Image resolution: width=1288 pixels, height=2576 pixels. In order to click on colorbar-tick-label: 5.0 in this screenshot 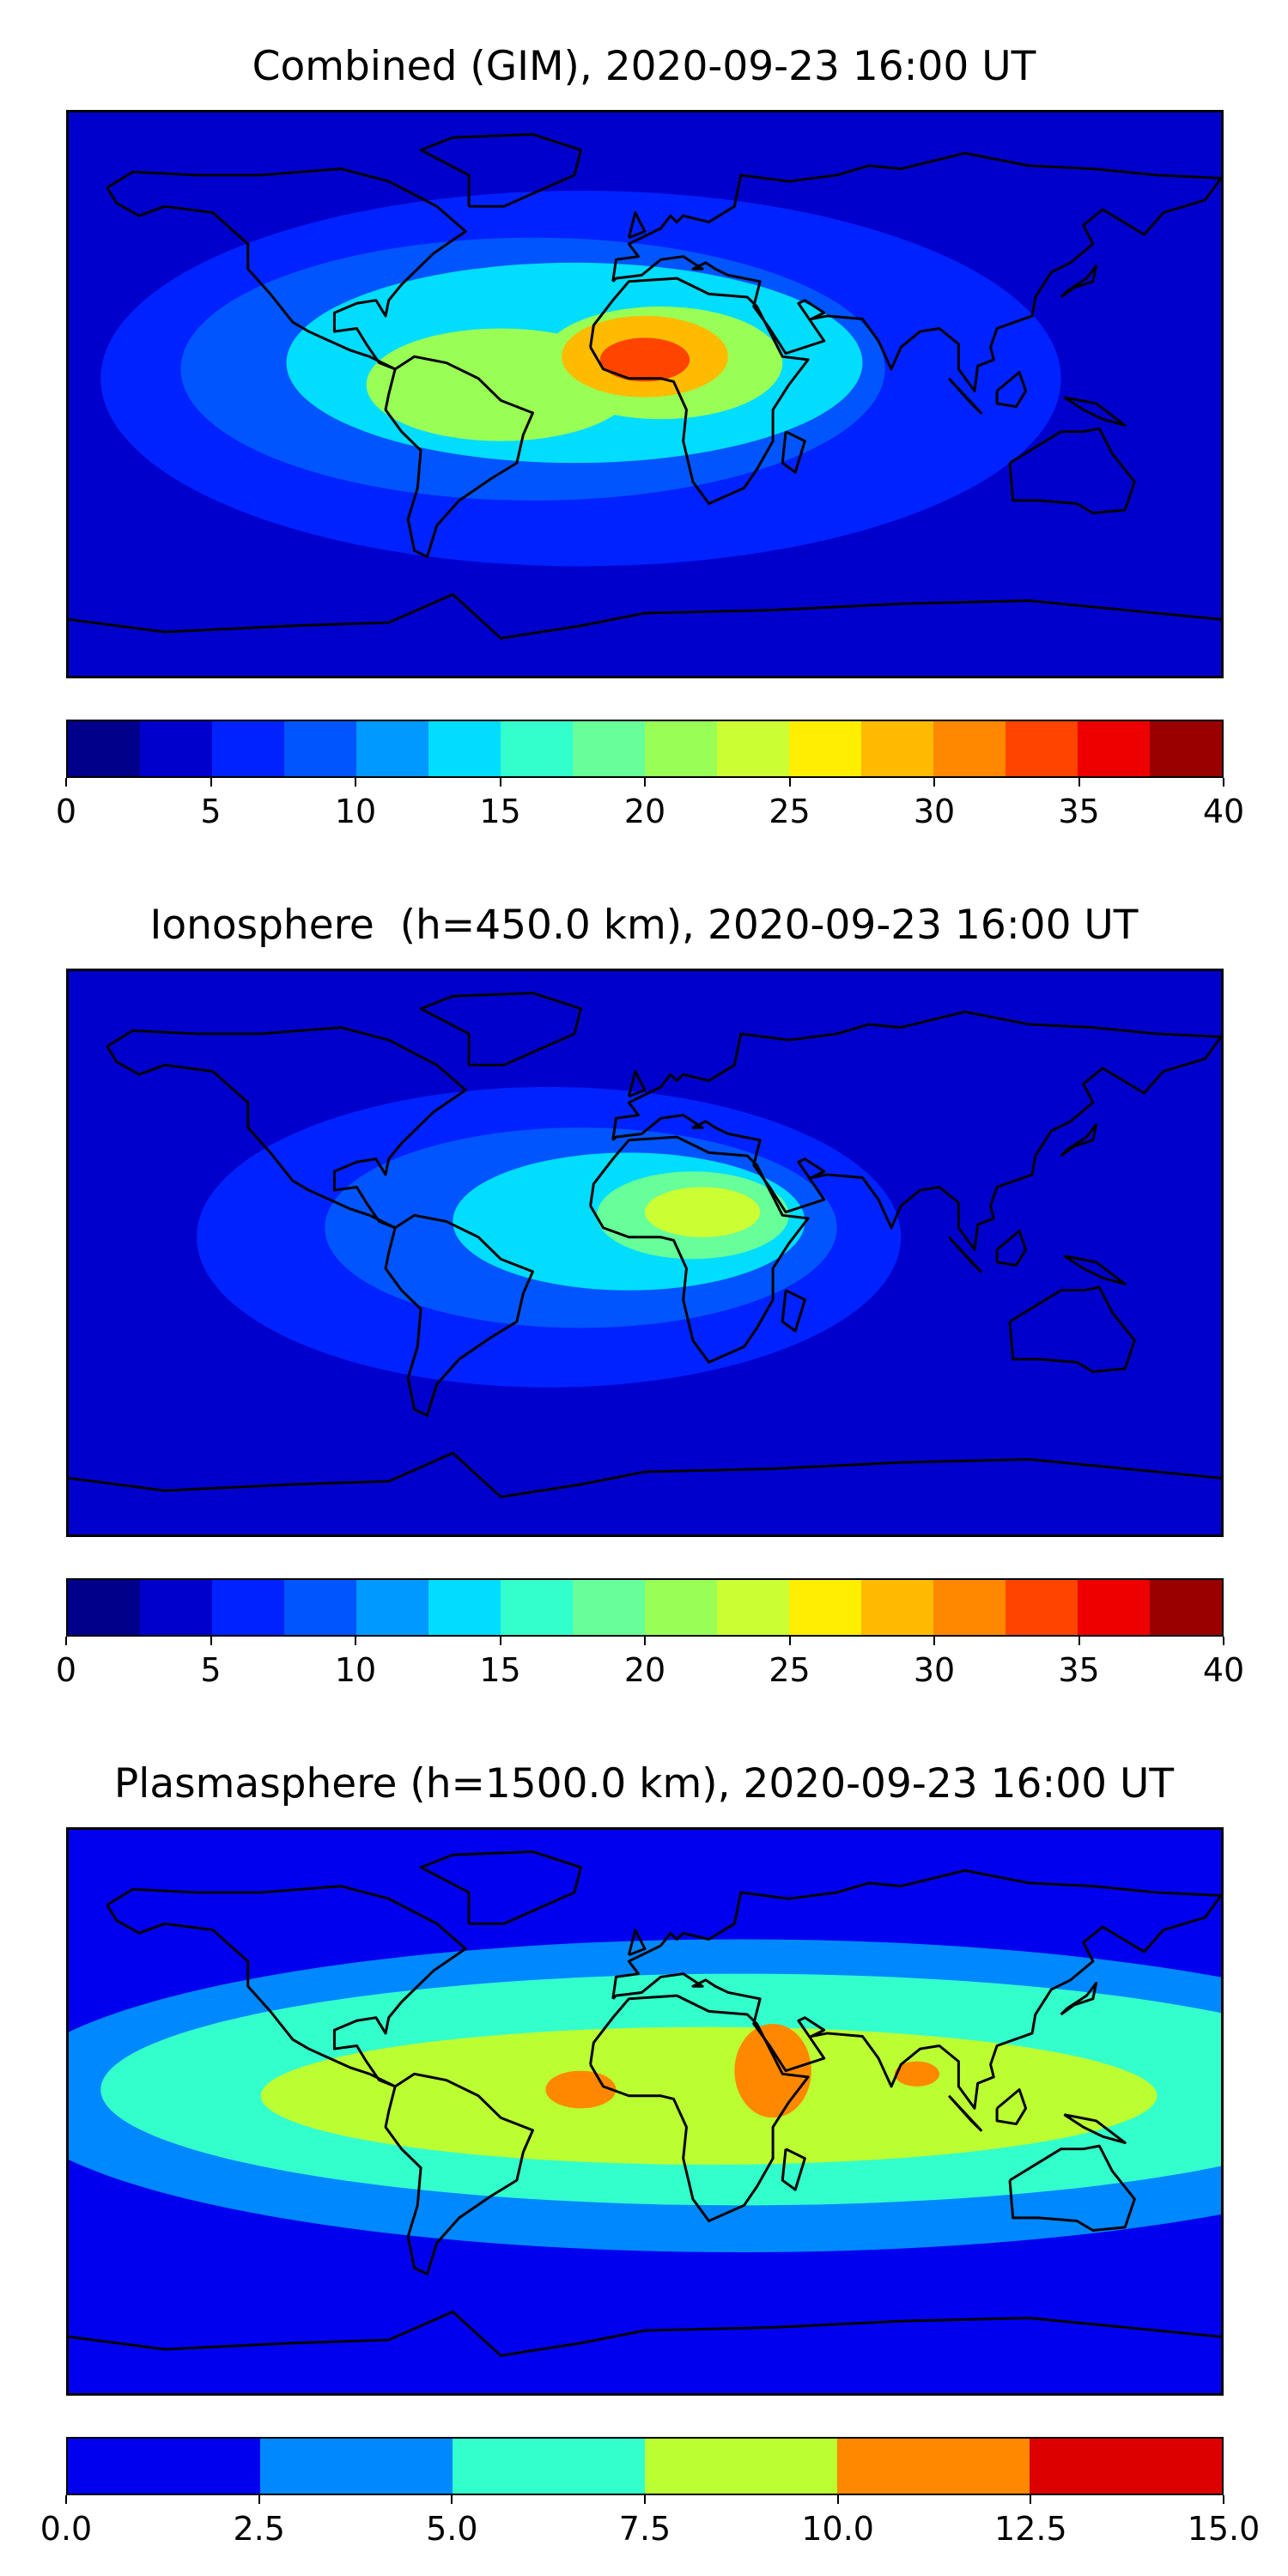, I will do `click(452, 2529)`.